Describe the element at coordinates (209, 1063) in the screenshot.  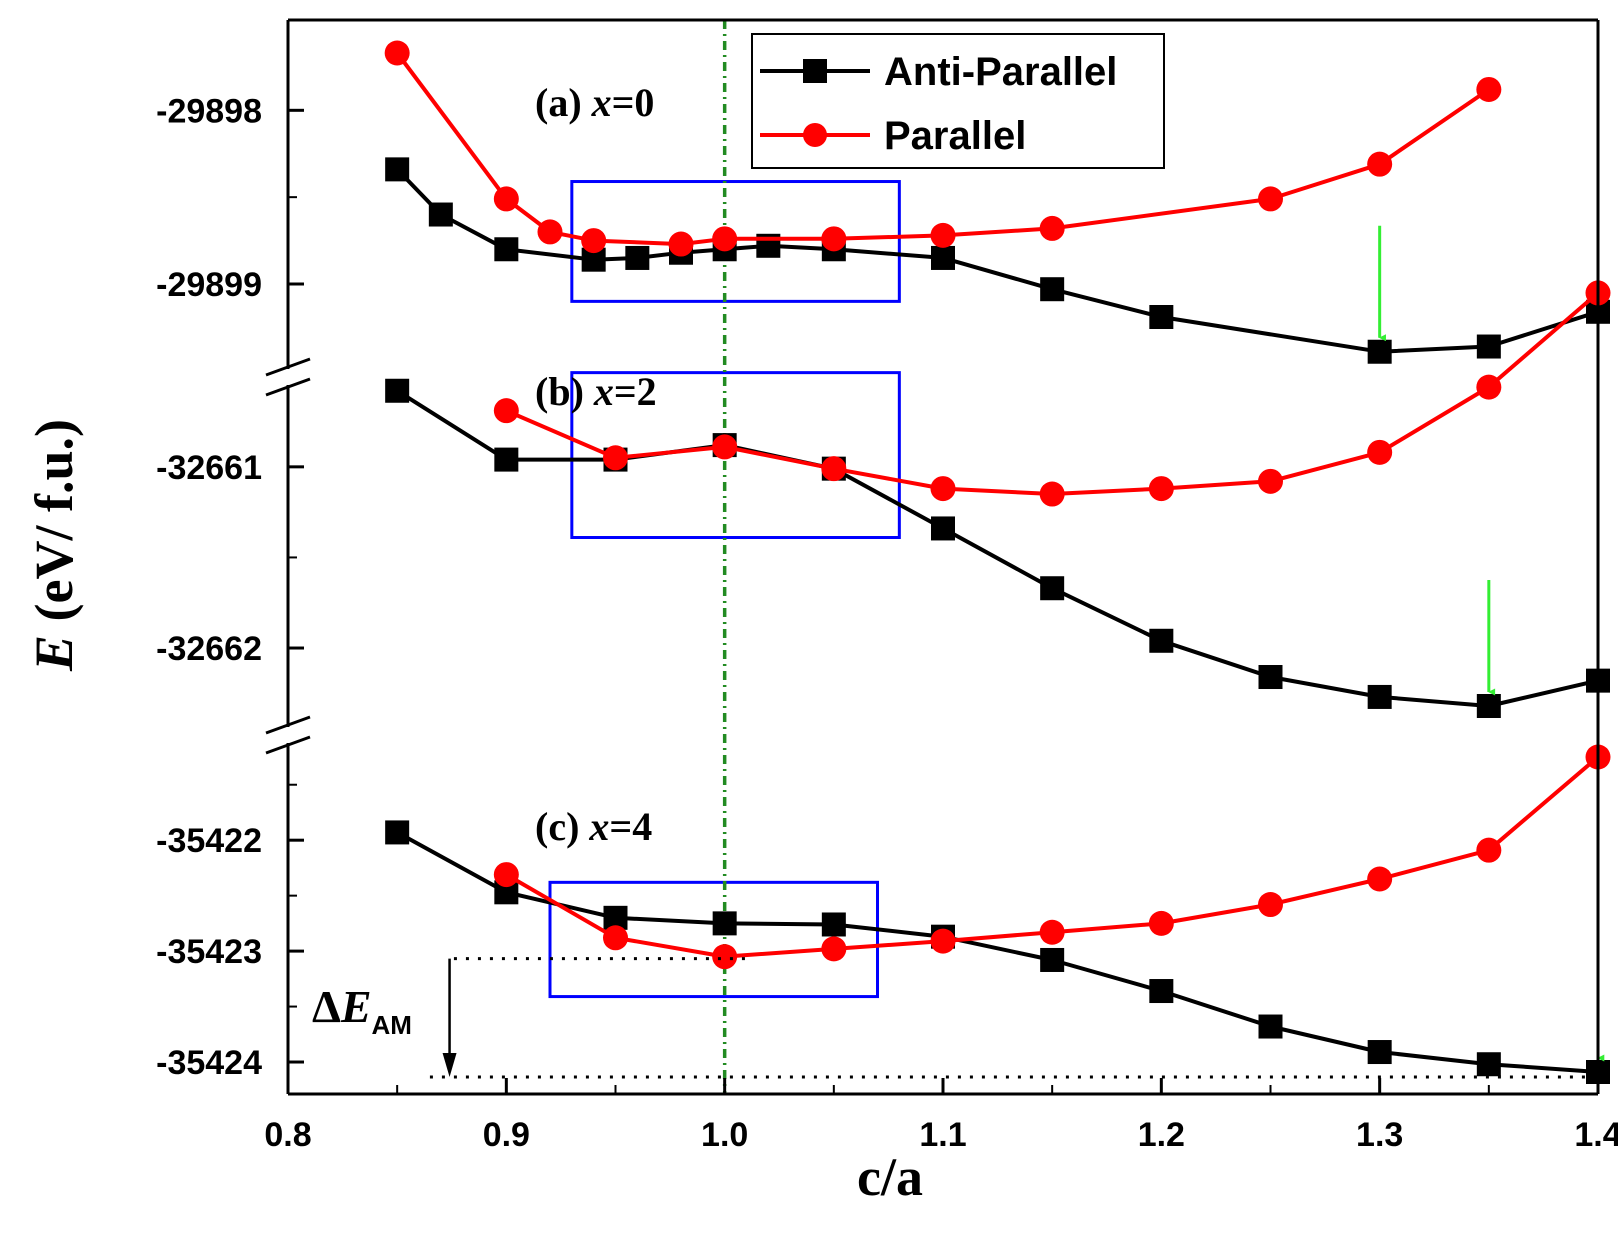
I see `y-tick-label: -35424` at that location.